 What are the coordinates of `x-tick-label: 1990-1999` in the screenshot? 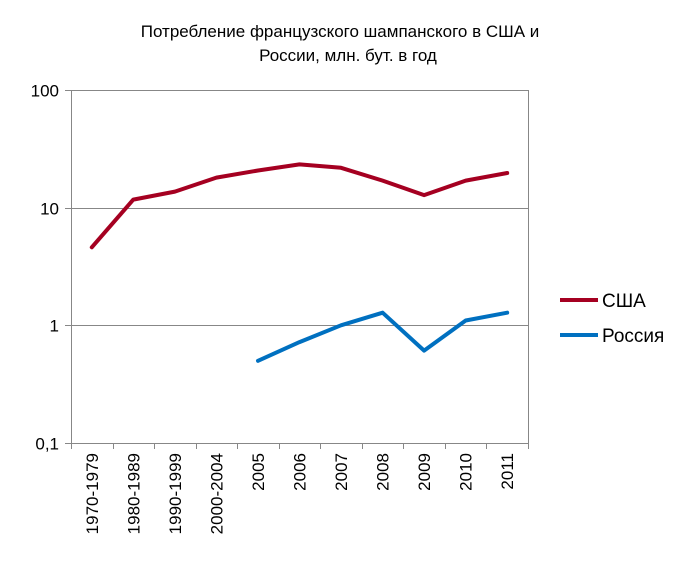 It's located at (175, 493).